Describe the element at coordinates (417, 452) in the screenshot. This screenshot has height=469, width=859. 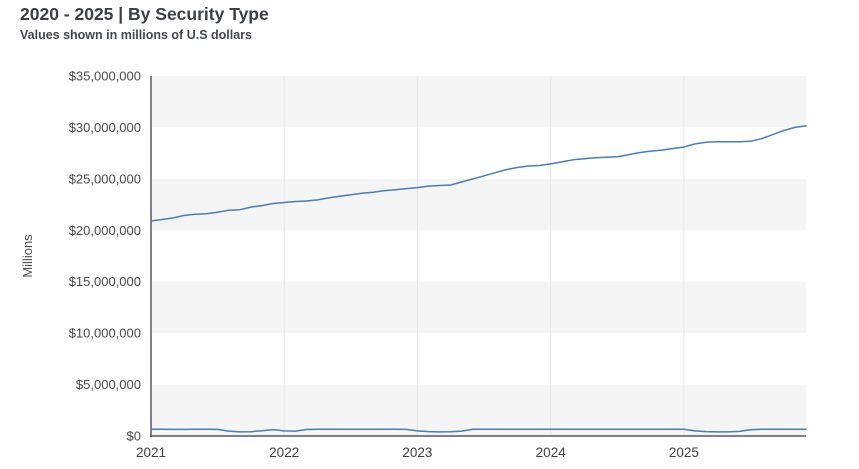
I see `x-axis-tick-label: 2023` at that location.